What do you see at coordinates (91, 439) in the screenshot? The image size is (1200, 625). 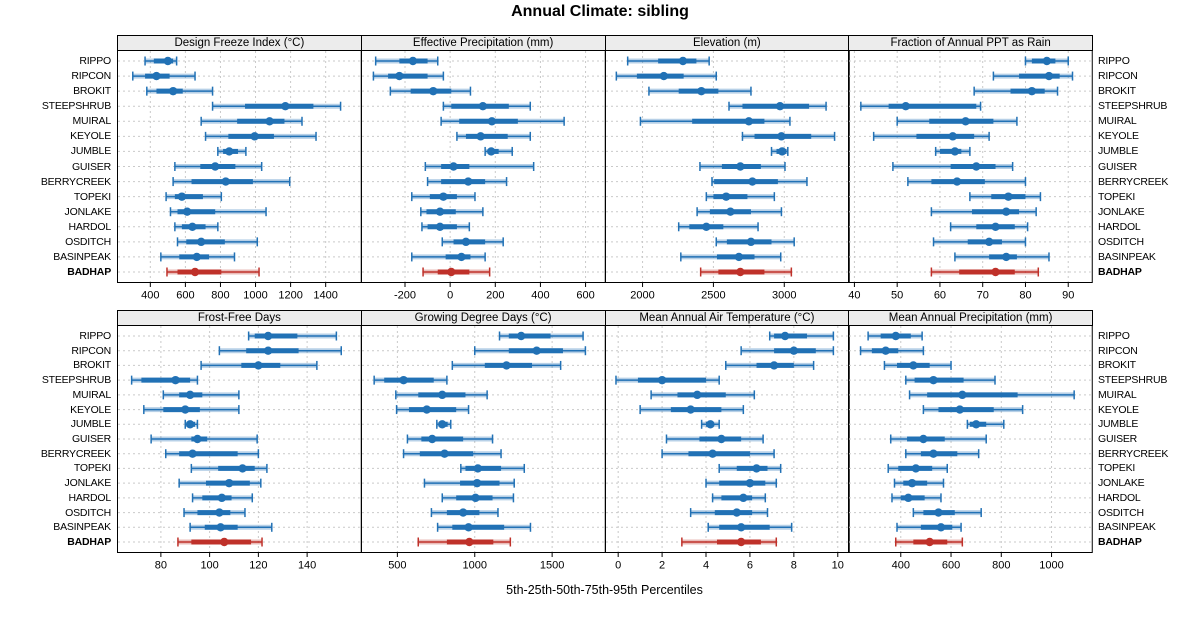 I see `site-label-left-guiser: GUISER` at bounding box center [91, 439].